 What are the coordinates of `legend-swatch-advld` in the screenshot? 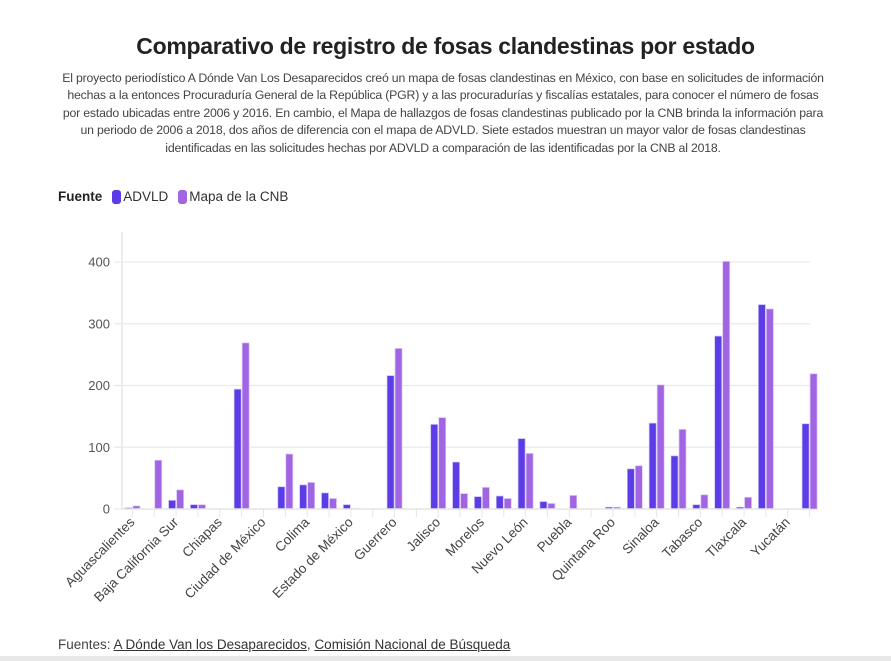 It's located at (117, 196).